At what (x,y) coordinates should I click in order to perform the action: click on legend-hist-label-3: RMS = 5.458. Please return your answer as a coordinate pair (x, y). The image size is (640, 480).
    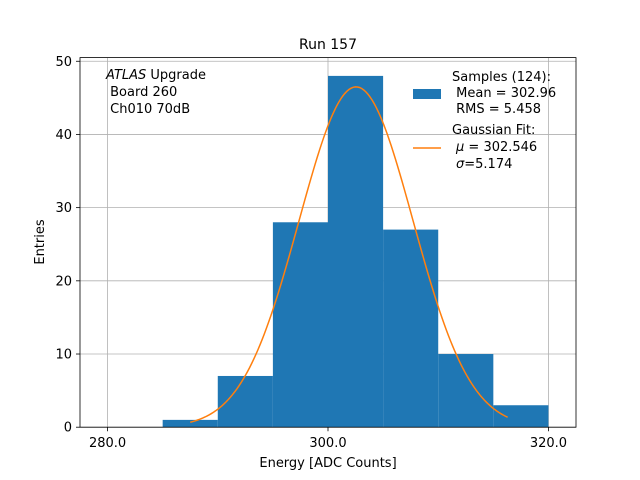
    Looking at the image, I should click on (496, 109).